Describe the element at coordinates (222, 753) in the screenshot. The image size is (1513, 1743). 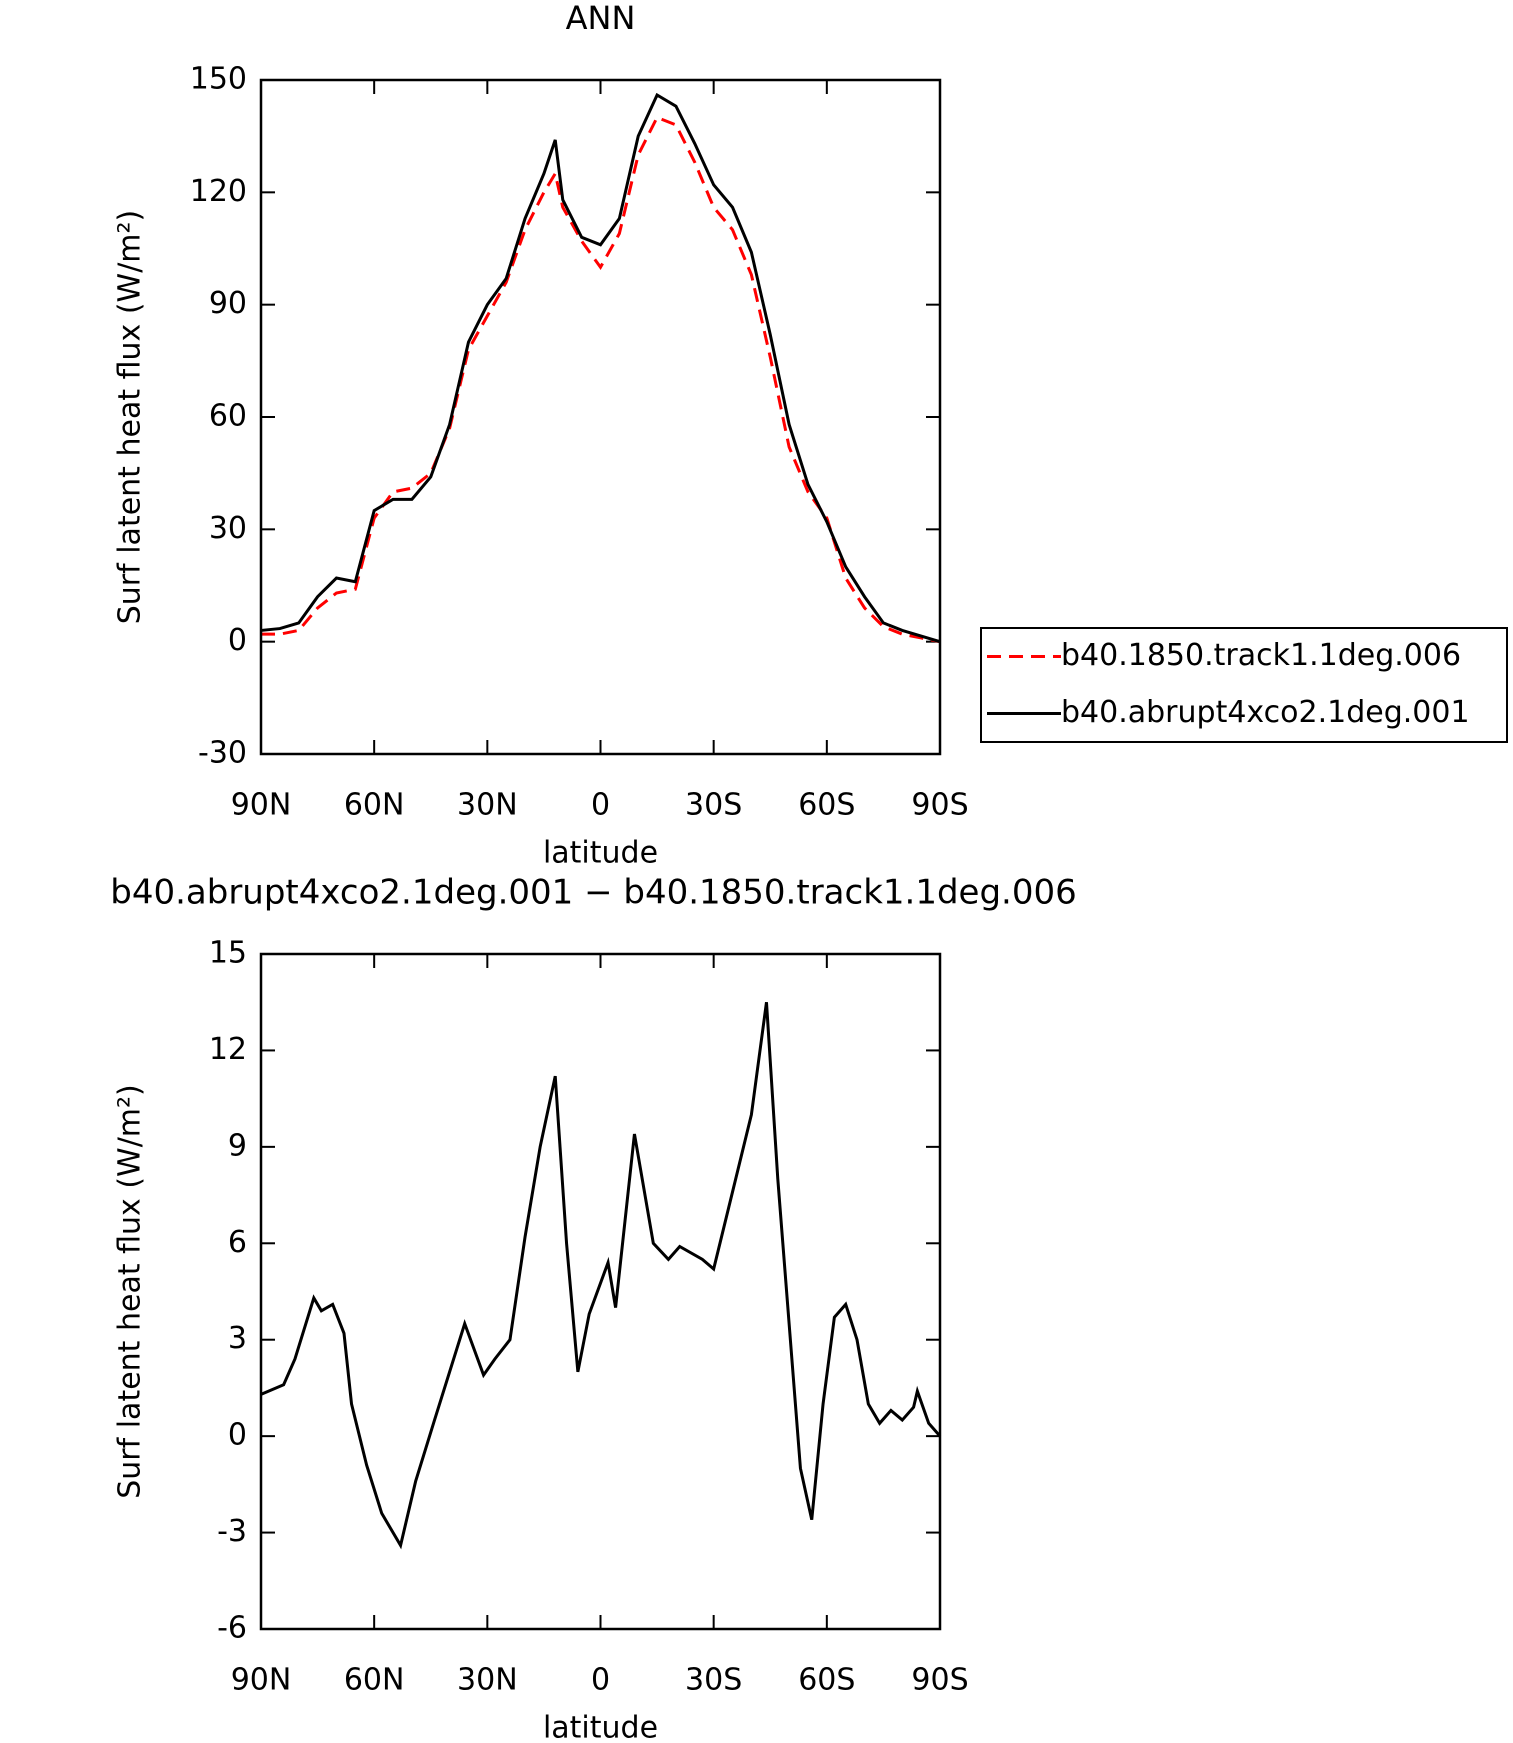
I see `y-tick-label: -30` at that location.